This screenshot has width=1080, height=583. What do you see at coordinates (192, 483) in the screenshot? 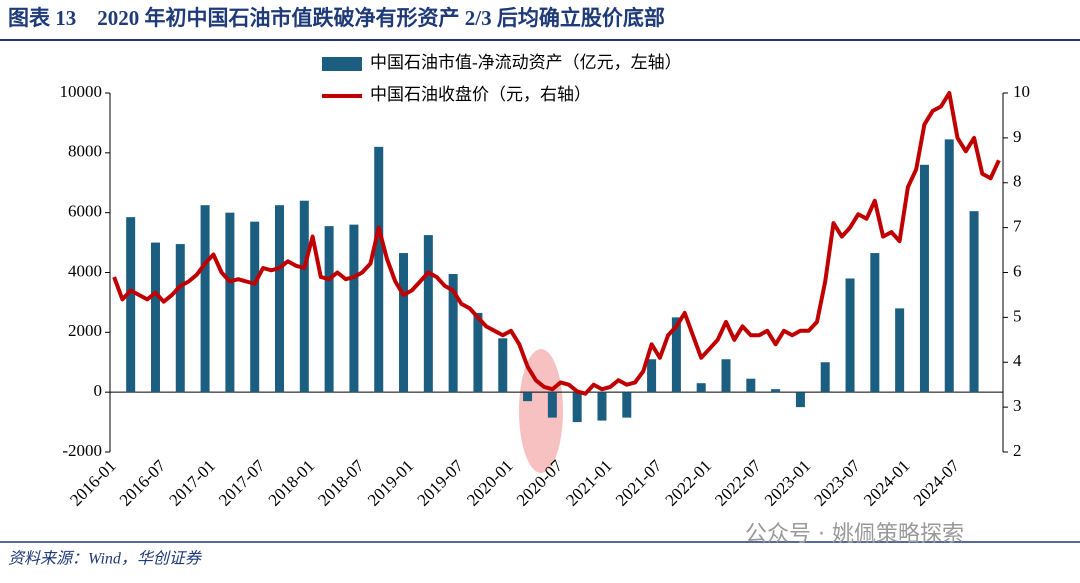
I see `x-tick-label: 2017-01` at bounding box center [192, 483].